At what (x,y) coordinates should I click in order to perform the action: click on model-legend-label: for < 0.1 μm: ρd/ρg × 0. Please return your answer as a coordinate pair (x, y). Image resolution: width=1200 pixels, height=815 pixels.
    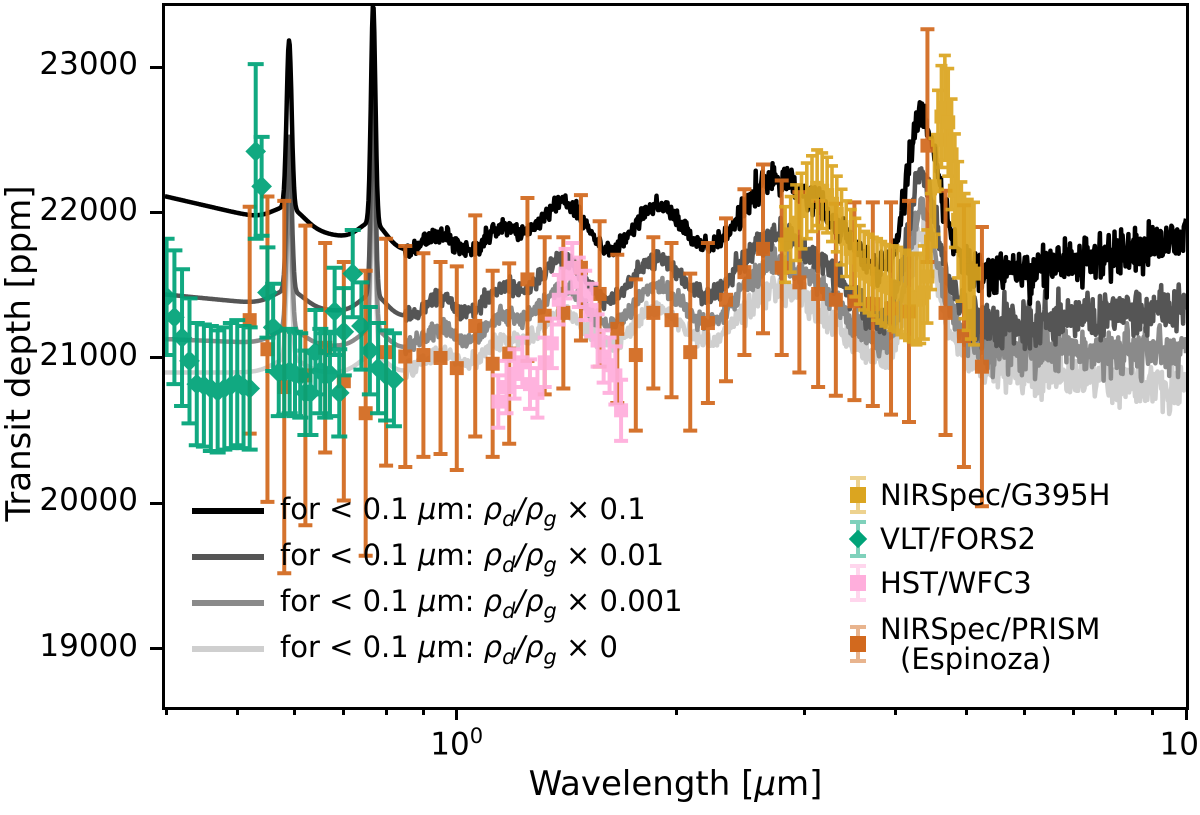
    Looking at the image, I should click on (449, 649).